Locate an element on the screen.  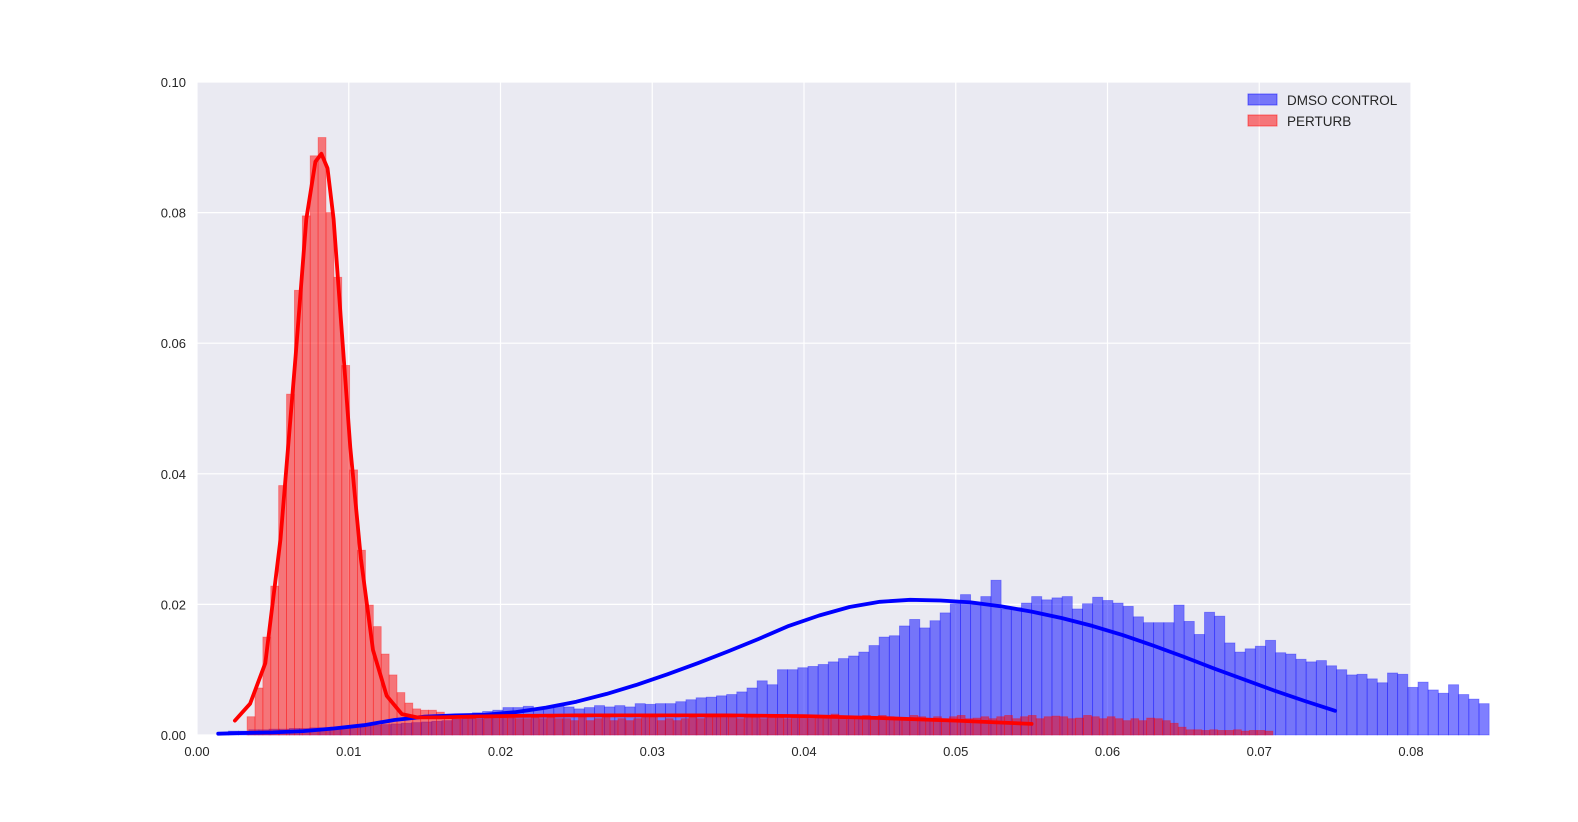
legend-label-perturb: PERTURB is located at coordinates (1319, 121).